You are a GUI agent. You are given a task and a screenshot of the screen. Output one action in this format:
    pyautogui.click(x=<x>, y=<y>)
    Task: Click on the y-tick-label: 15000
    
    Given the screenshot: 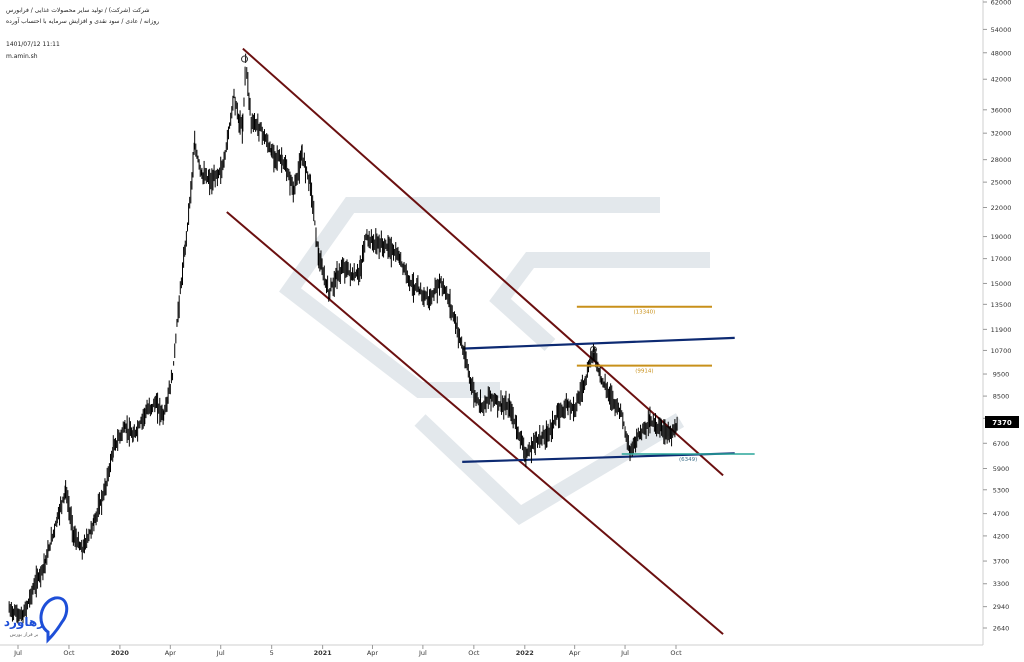 What is the action you would take?
    pyautogui.click(x=1001, y=284)
    